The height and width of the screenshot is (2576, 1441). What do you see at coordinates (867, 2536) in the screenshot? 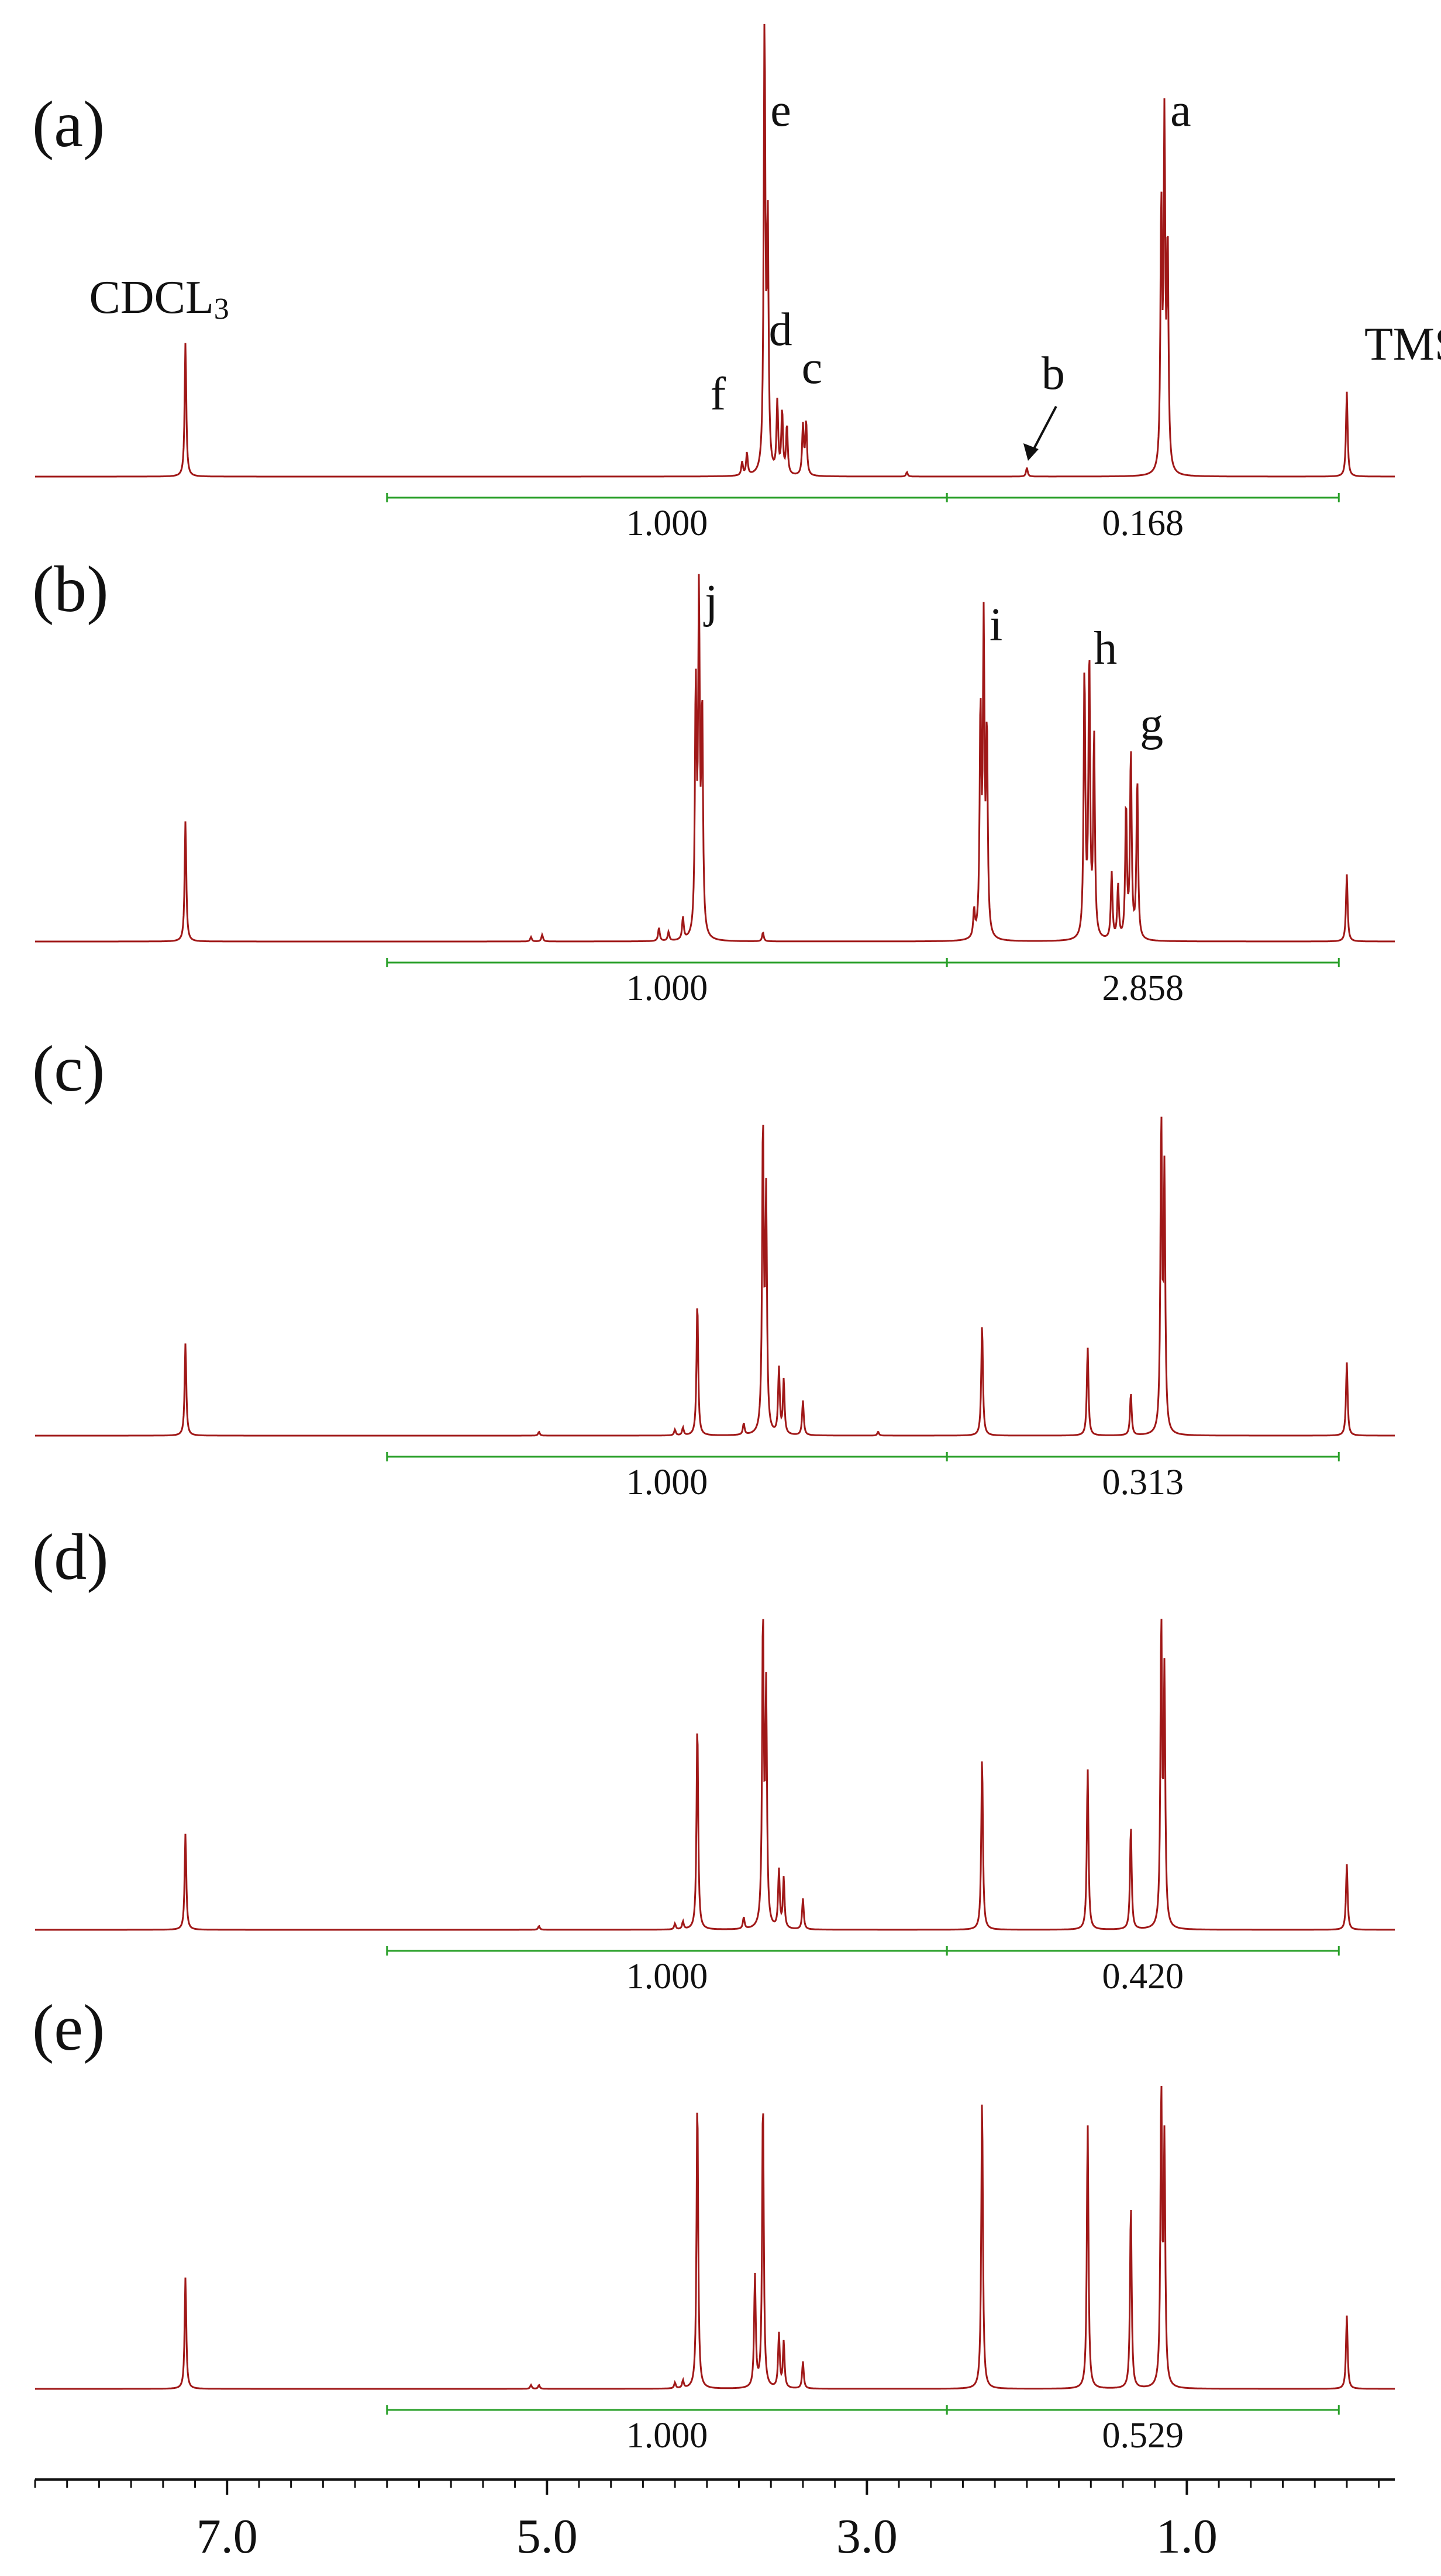
I see `x-tick-label: 3.0` at bounding box center [867, 2536].